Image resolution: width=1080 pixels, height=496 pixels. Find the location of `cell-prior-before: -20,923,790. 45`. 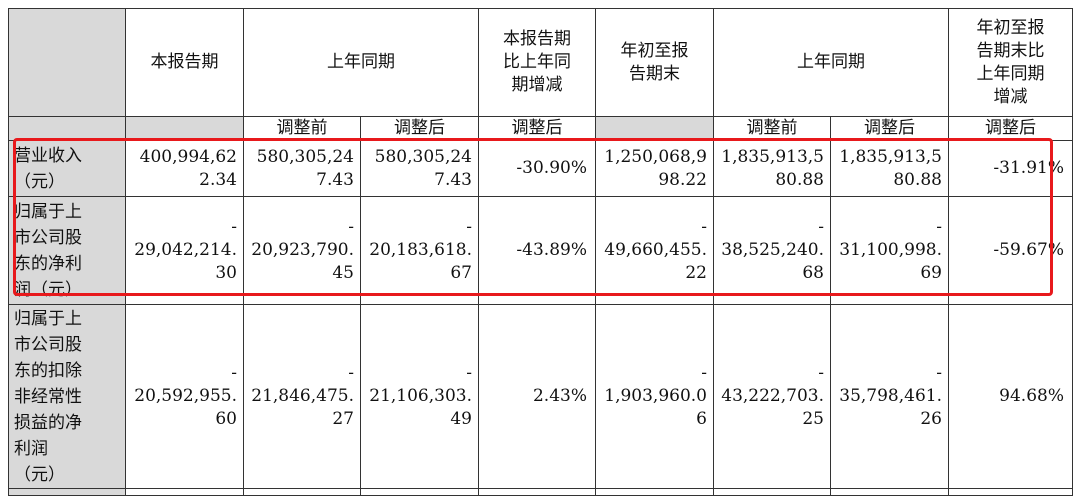

cell-prior-before: -20,923,790. 45 is located at coordinates (302, 250).